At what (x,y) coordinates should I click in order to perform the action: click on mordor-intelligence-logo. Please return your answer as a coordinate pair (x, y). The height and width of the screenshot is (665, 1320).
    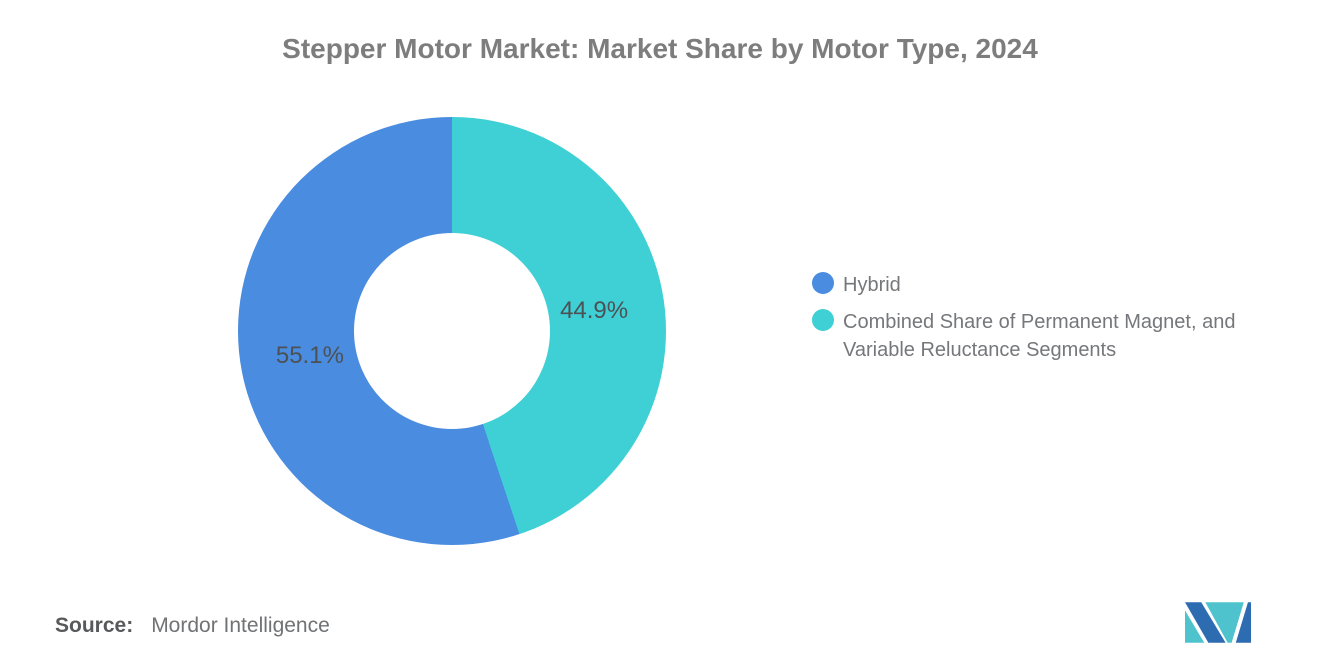
    Looking at the image, I should click on (1218, 622).